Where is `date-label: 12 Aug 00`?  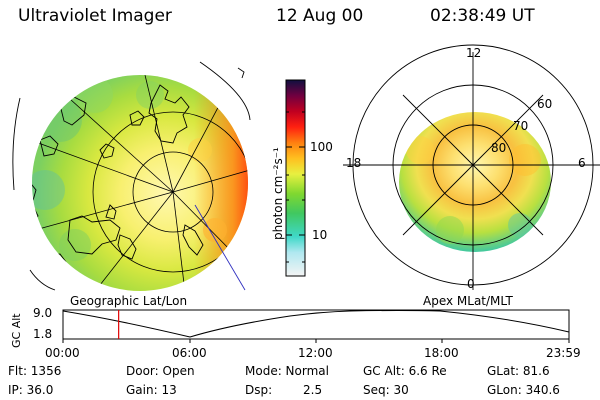
date-label: 12 Aug 00 is located at coordinates (320, 16).